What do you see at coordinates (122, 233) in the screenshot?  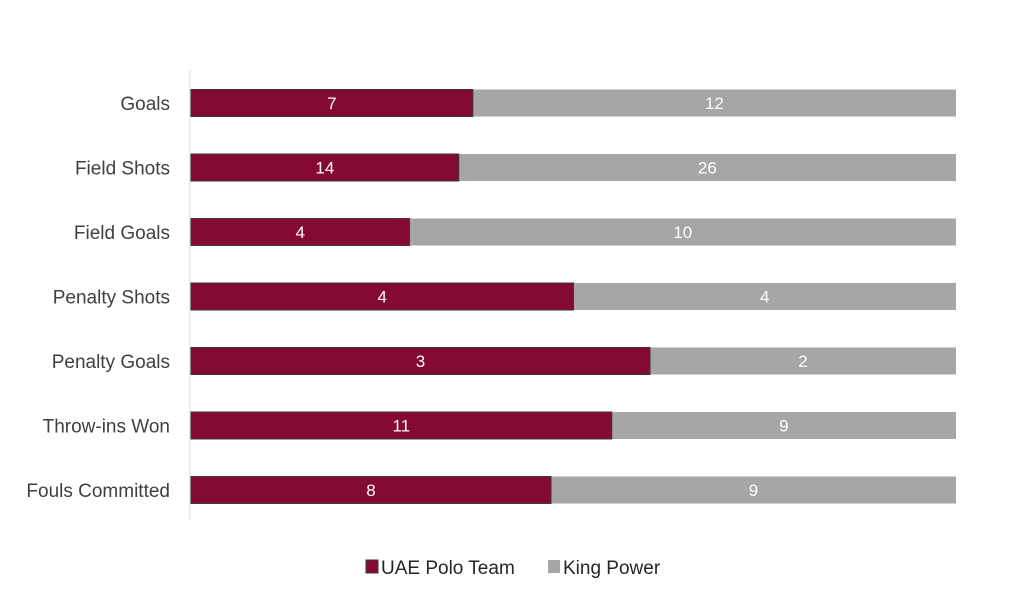 I see `category-label-2: Field Goals` at bounding box center [122, 233].